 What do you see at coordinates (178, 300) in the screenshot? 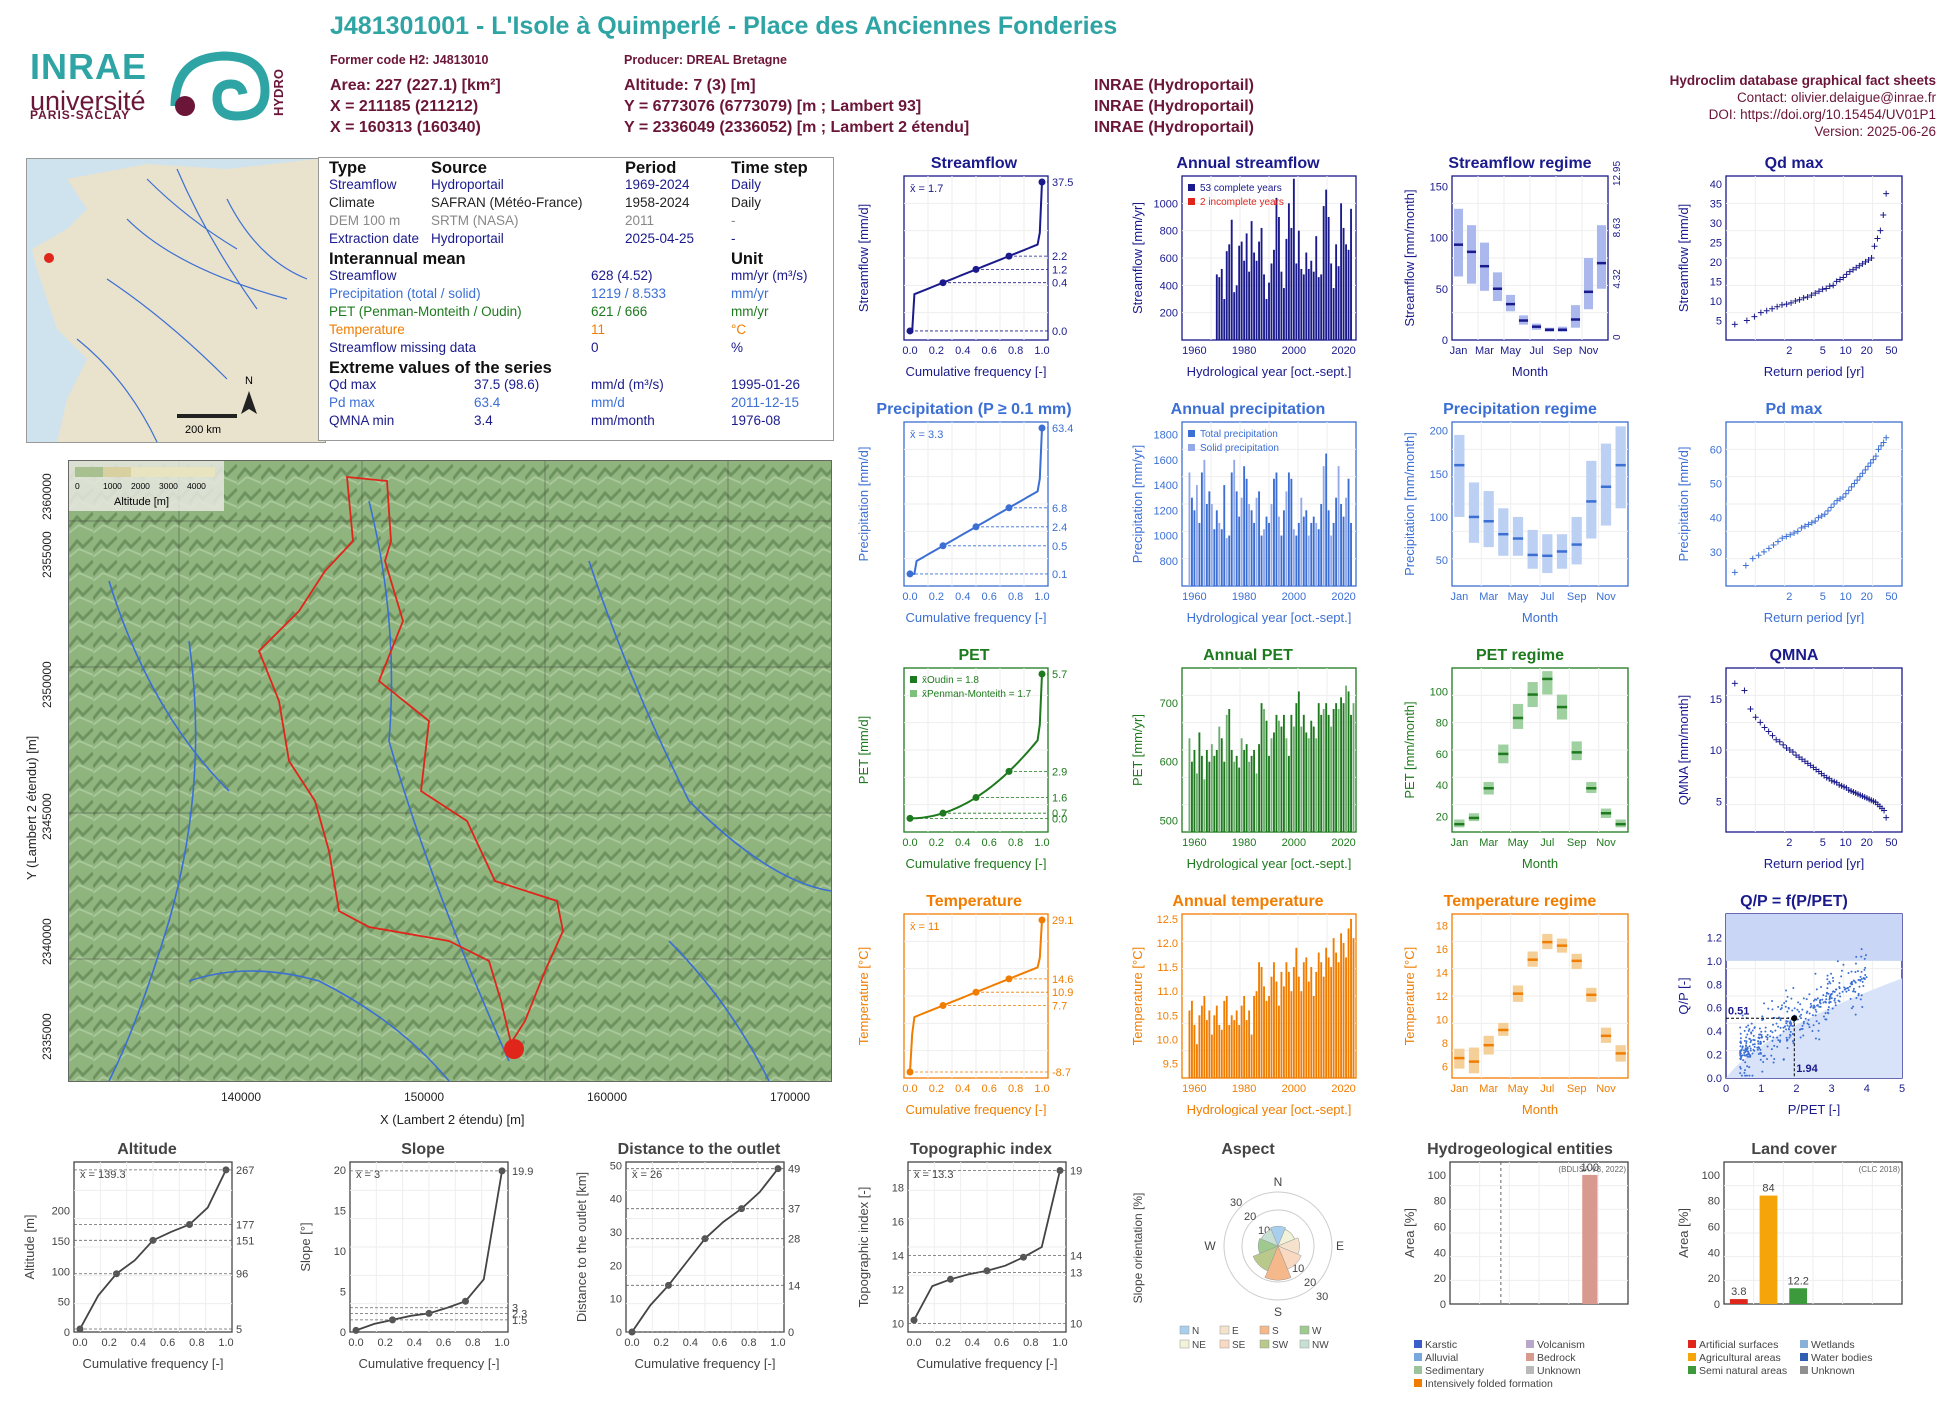
I see `france-map-svg: 200 km N` at bounding box center [178, 300].